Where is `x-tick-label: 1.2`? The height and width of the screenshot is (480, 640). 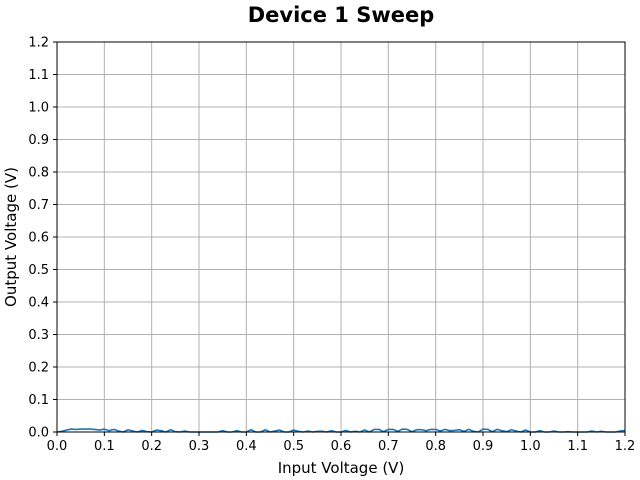
x-tick-label: 1.2 is located at coordinates (625, 446).